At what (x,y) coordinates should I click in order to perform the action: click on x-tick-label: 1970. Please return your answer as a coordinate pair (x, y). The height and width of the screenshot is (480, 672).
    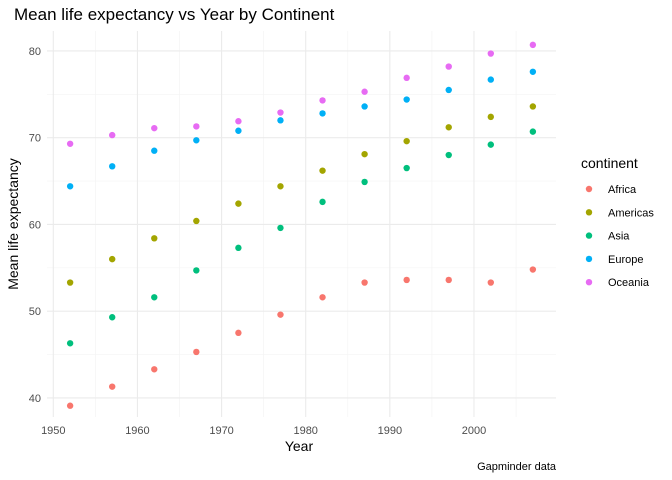
    Looking at the image, I should click on (221, 431).